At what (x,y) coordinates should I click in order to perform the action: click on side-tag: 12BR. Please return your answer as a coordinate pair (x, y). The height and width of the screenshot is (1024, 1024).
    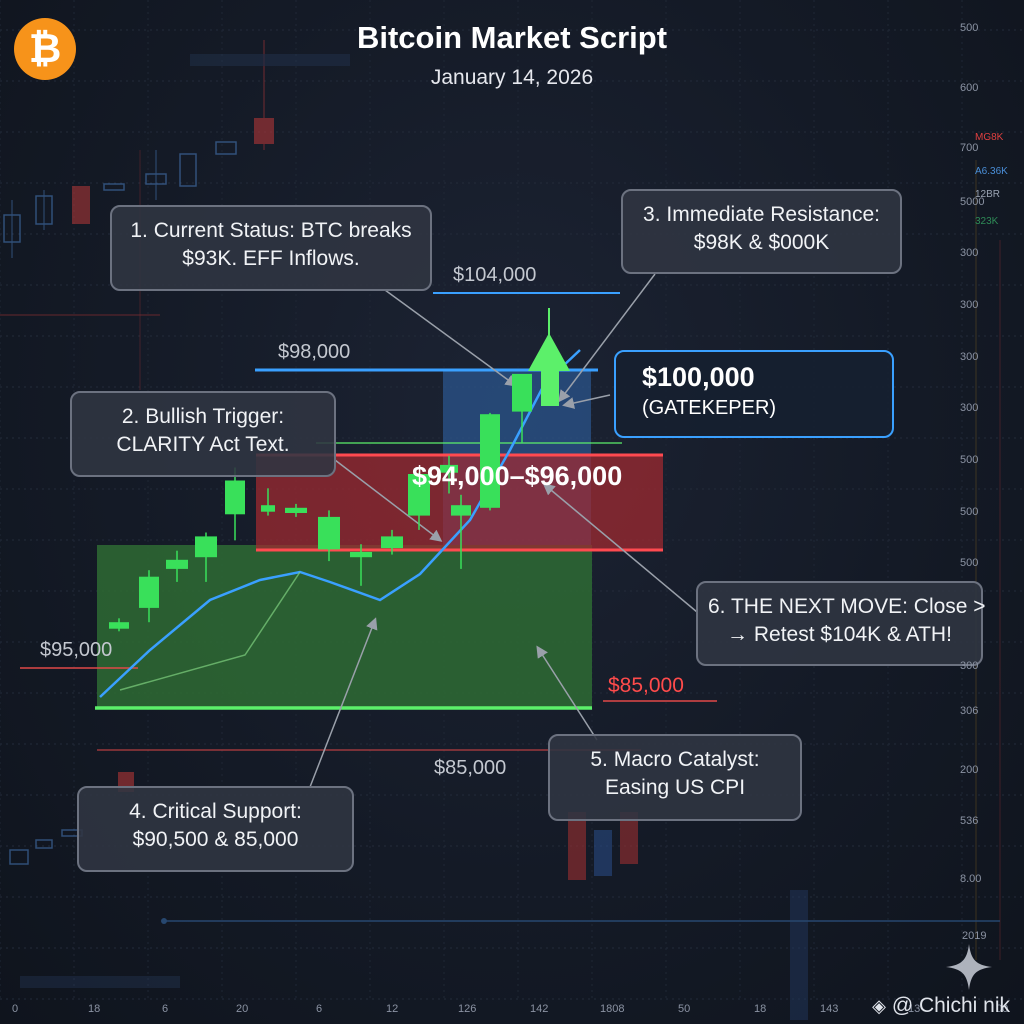
    Looking at the image, I should click on (988, 194).